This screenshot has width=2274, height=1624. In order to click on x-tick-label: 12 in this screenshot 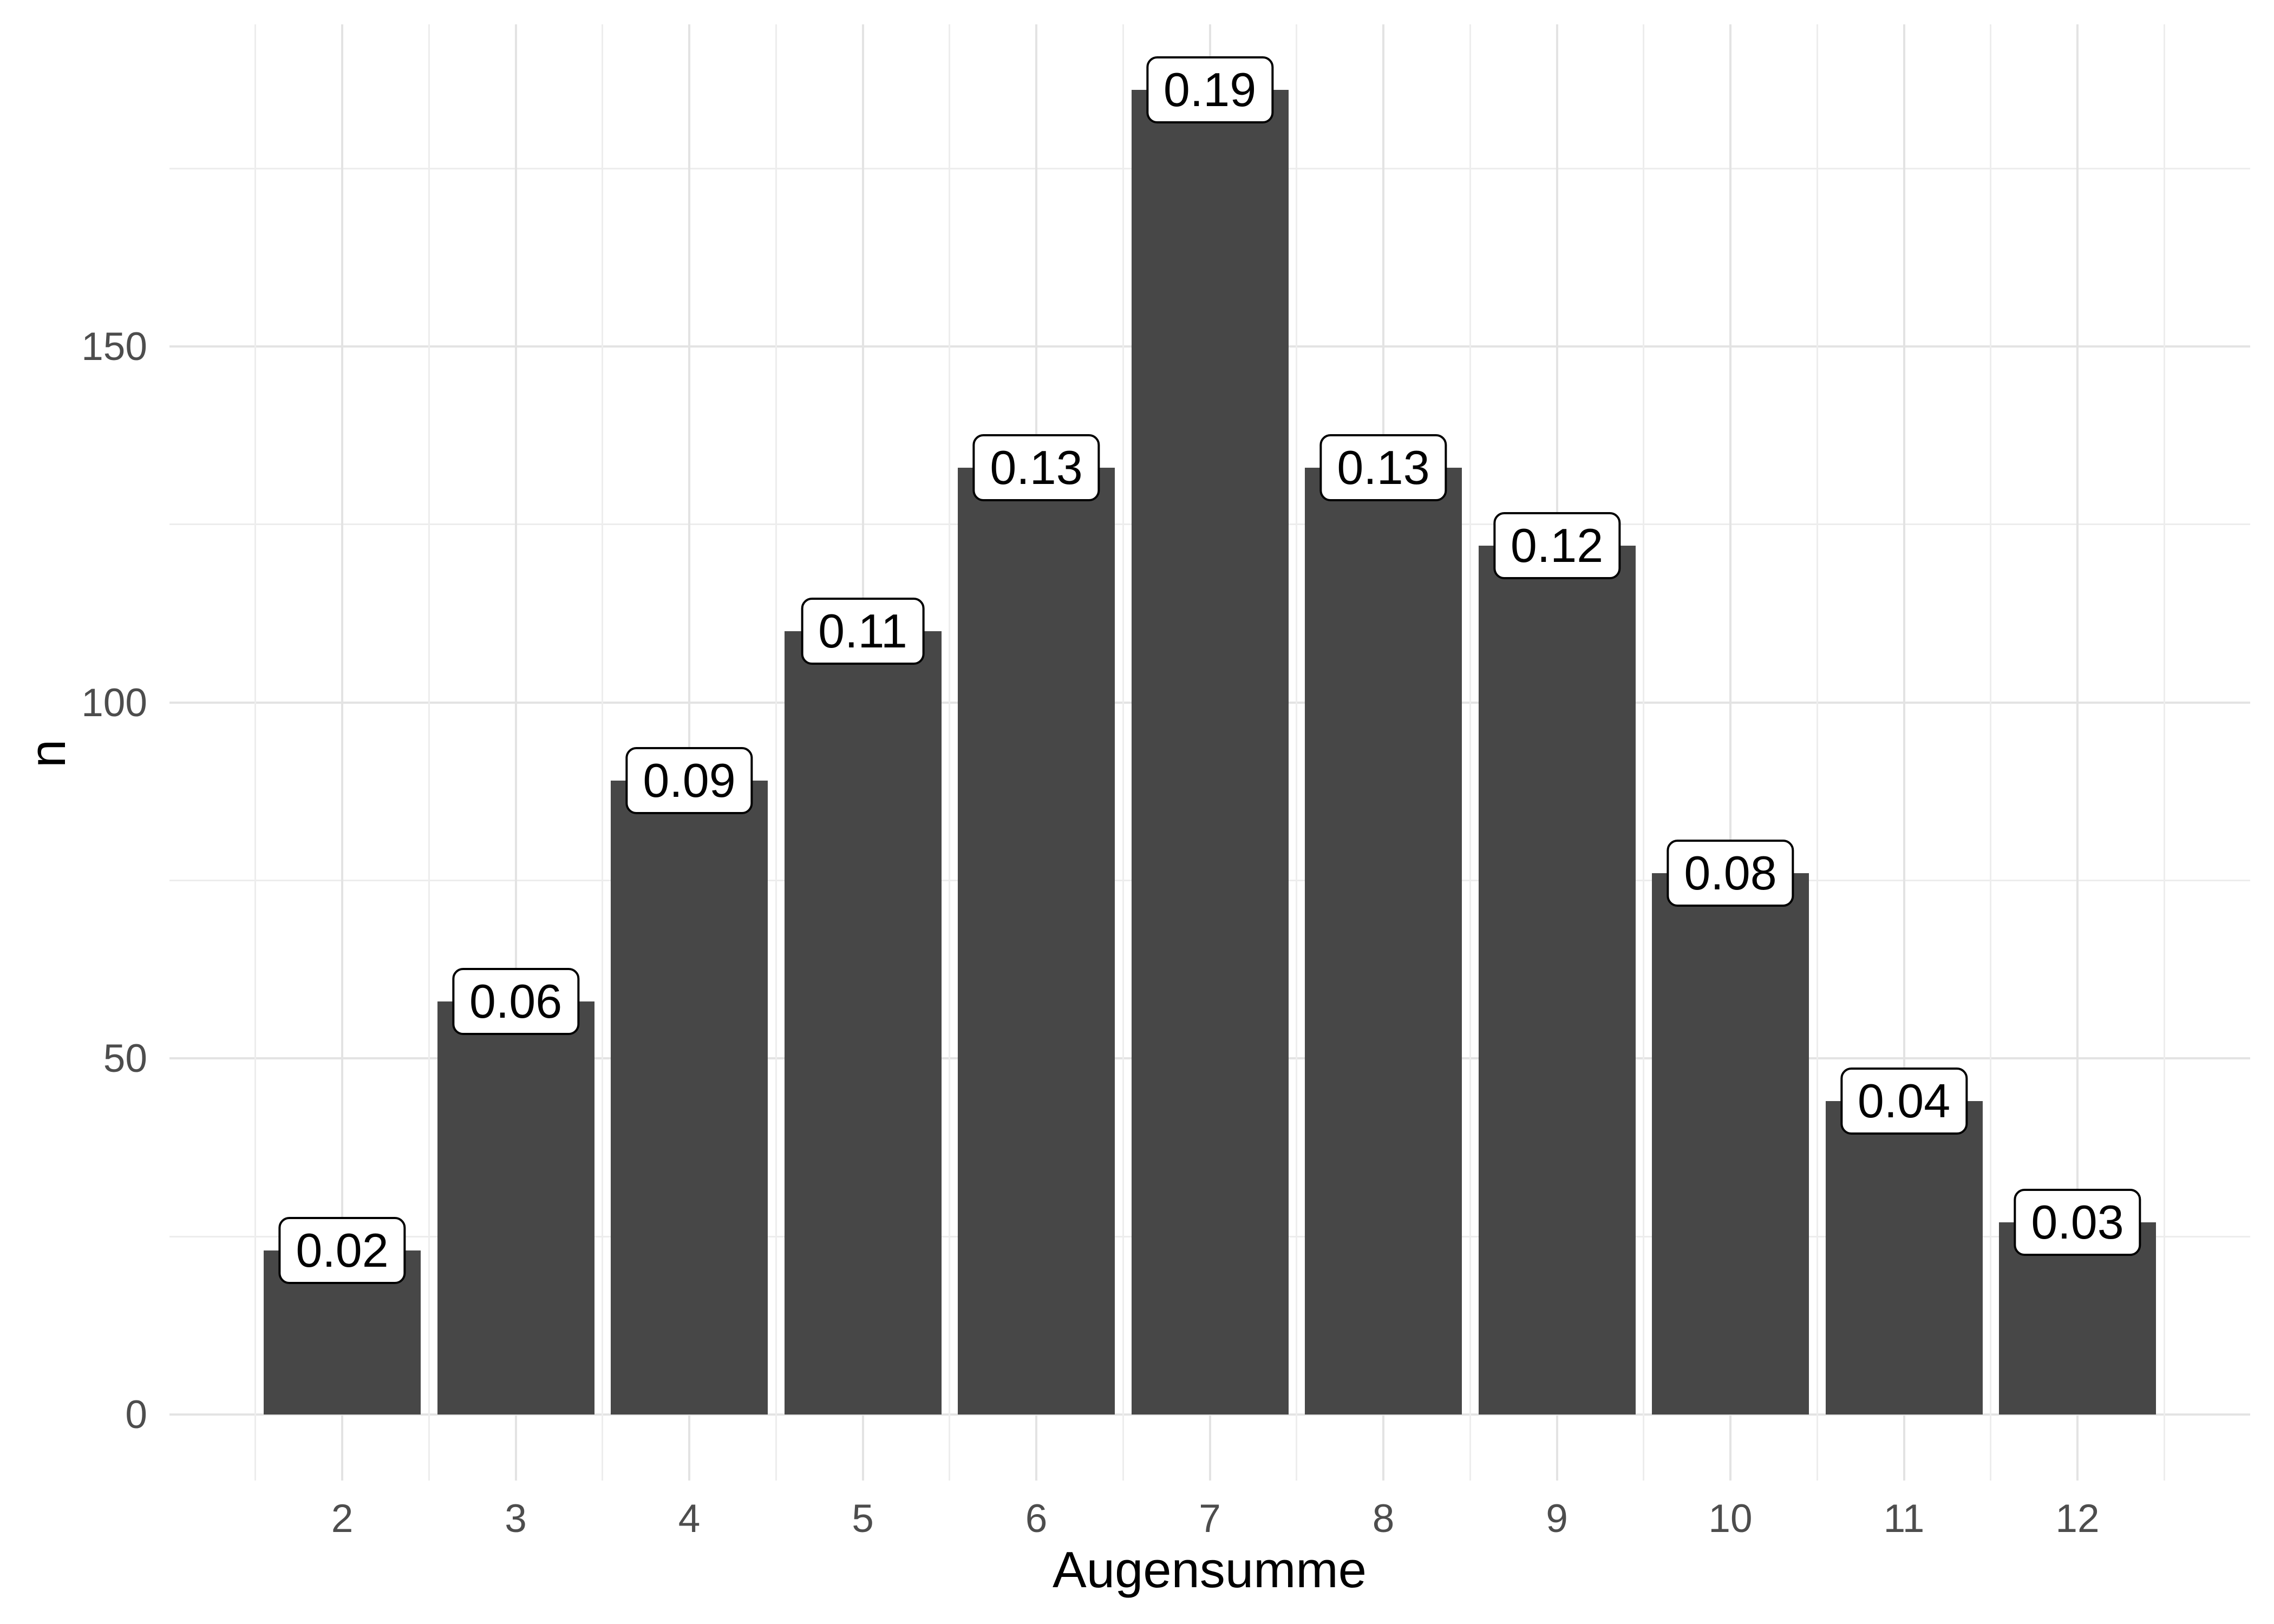, I will do `click(2078, 1519)`.